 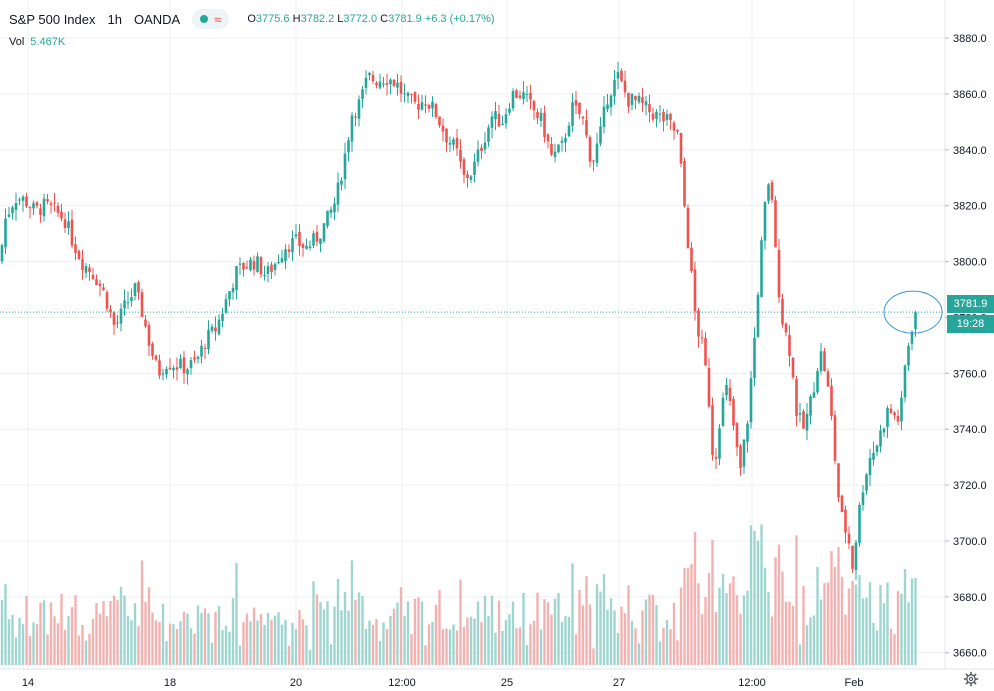 I want to click on interval-label: 1h, so click(x=114, y=19).